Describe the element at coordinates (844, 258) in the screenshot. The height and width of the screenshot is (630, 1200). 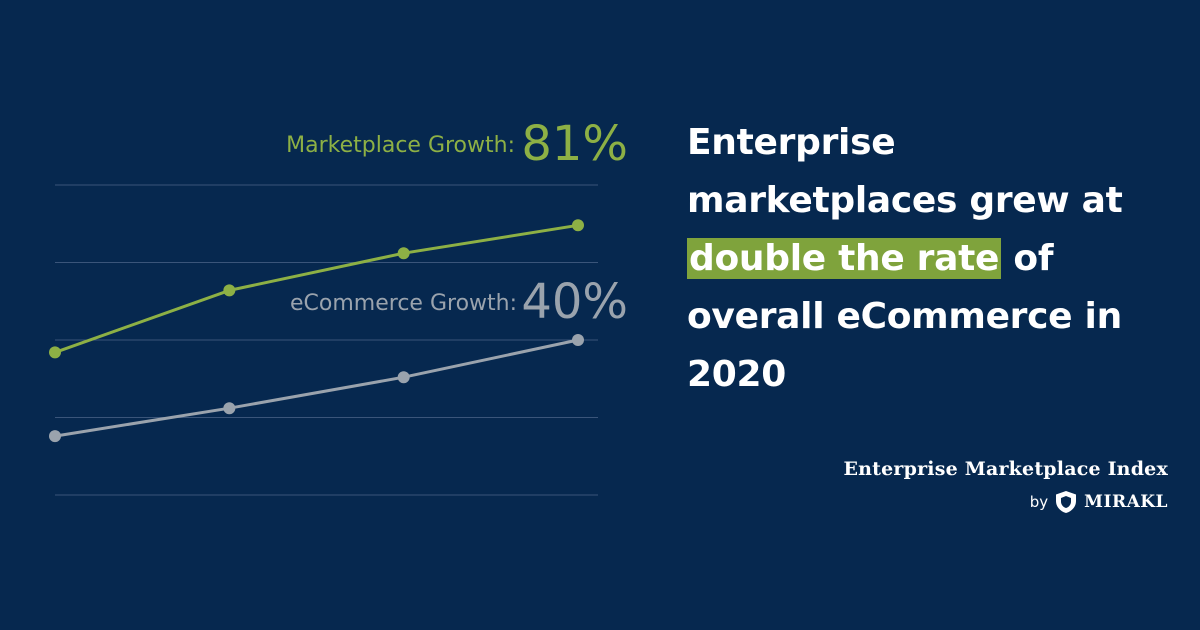
I see `headline-highlight: double the rate` at that location.